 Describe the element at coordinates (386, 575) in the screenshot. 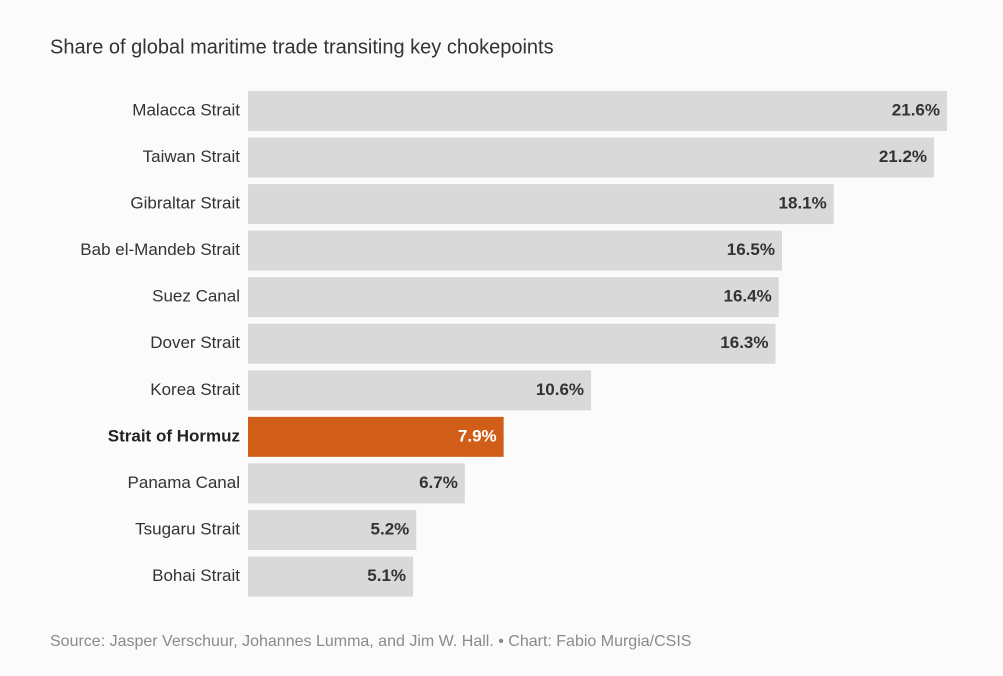

I see `value-label: 5.1%` at that location.